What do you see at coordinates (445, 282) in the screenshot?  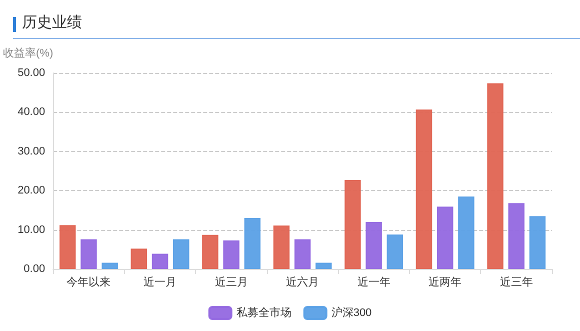 I see `x-tick-label: 近两年` at bounding box center [445, 282].